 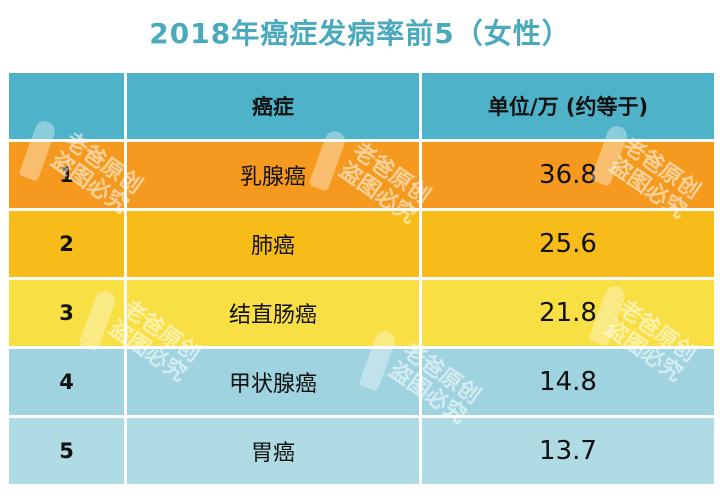 I want to click on row-rank: 2, so click(x=66, y=244).